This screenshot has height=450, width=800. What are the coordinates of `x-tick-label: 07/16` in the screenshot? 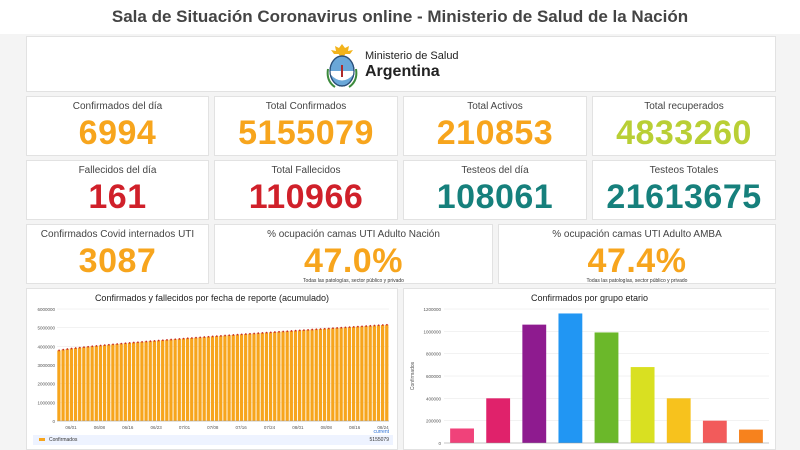 It's located at (242, 427).